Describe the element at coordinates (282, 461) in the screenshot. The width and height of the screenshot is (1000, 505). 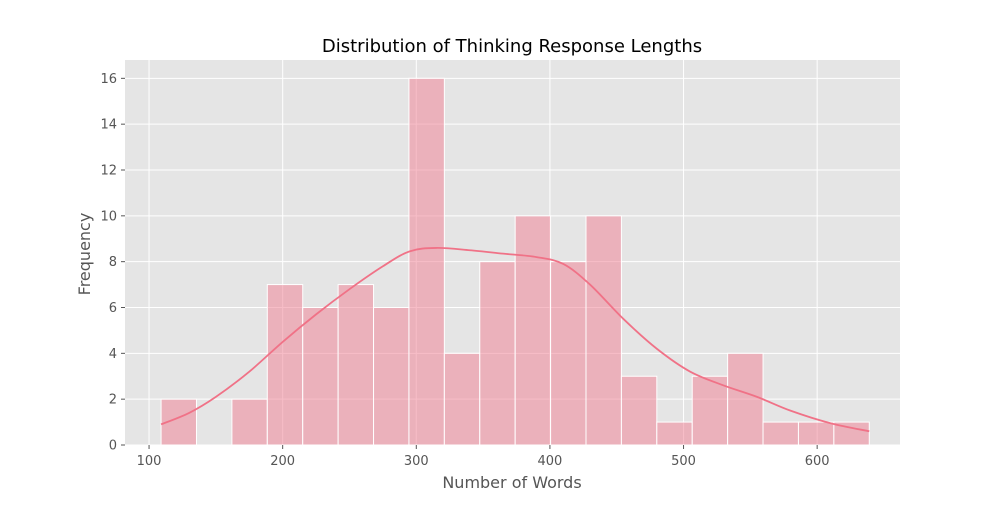
I see `x-tick-label: 200` at that location.